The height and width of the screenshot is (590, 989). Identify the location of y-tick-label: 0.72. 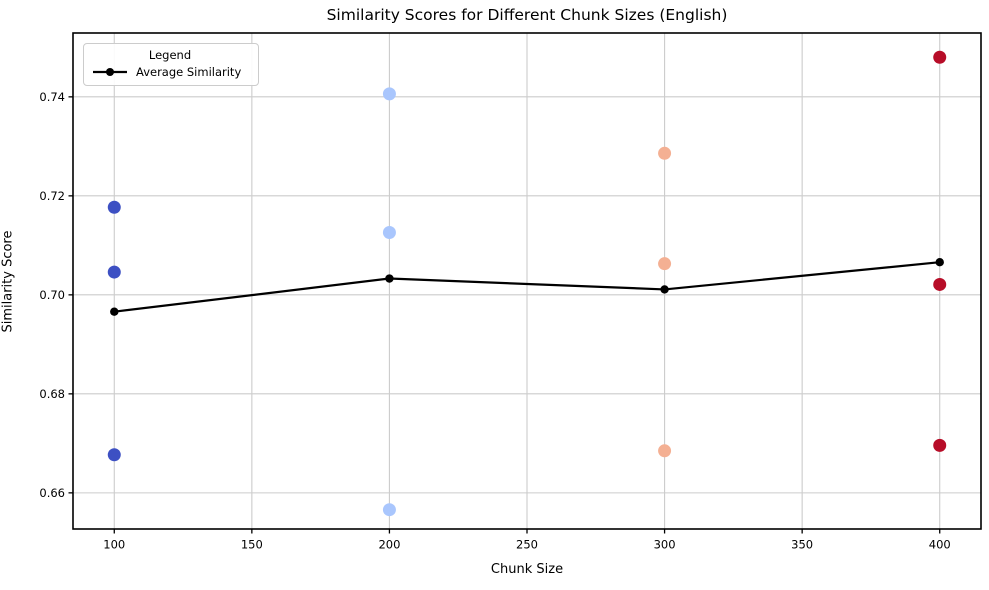
(52, 196).